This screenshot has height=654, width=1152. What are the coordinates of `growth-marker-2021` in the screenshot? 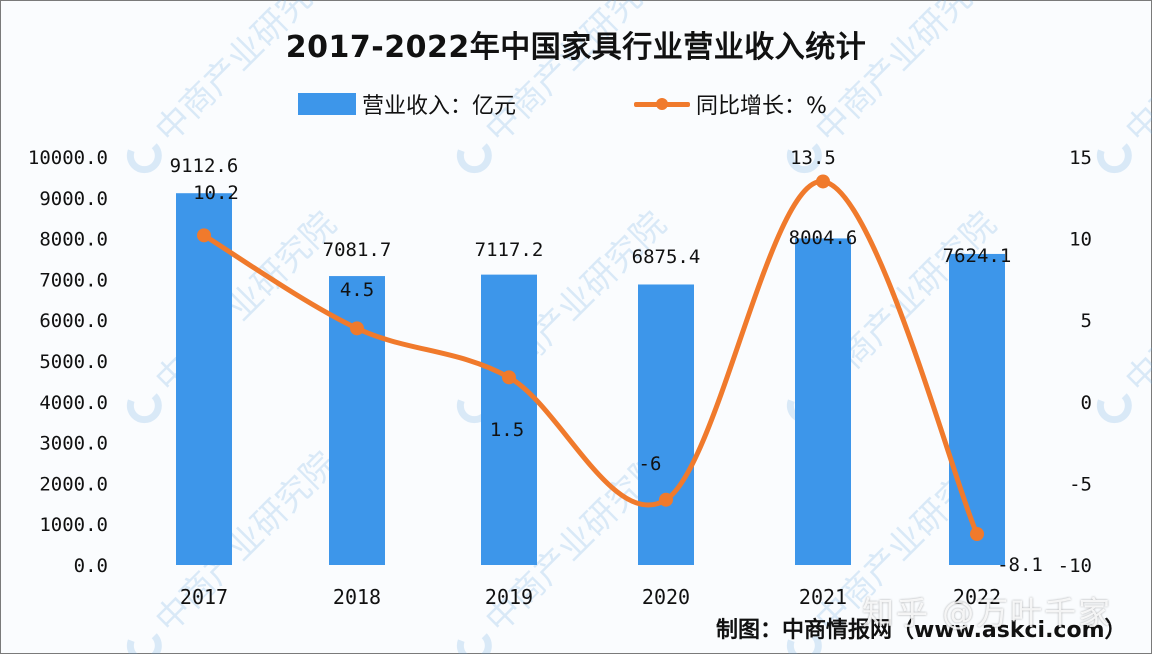 It's located at (823, 181).